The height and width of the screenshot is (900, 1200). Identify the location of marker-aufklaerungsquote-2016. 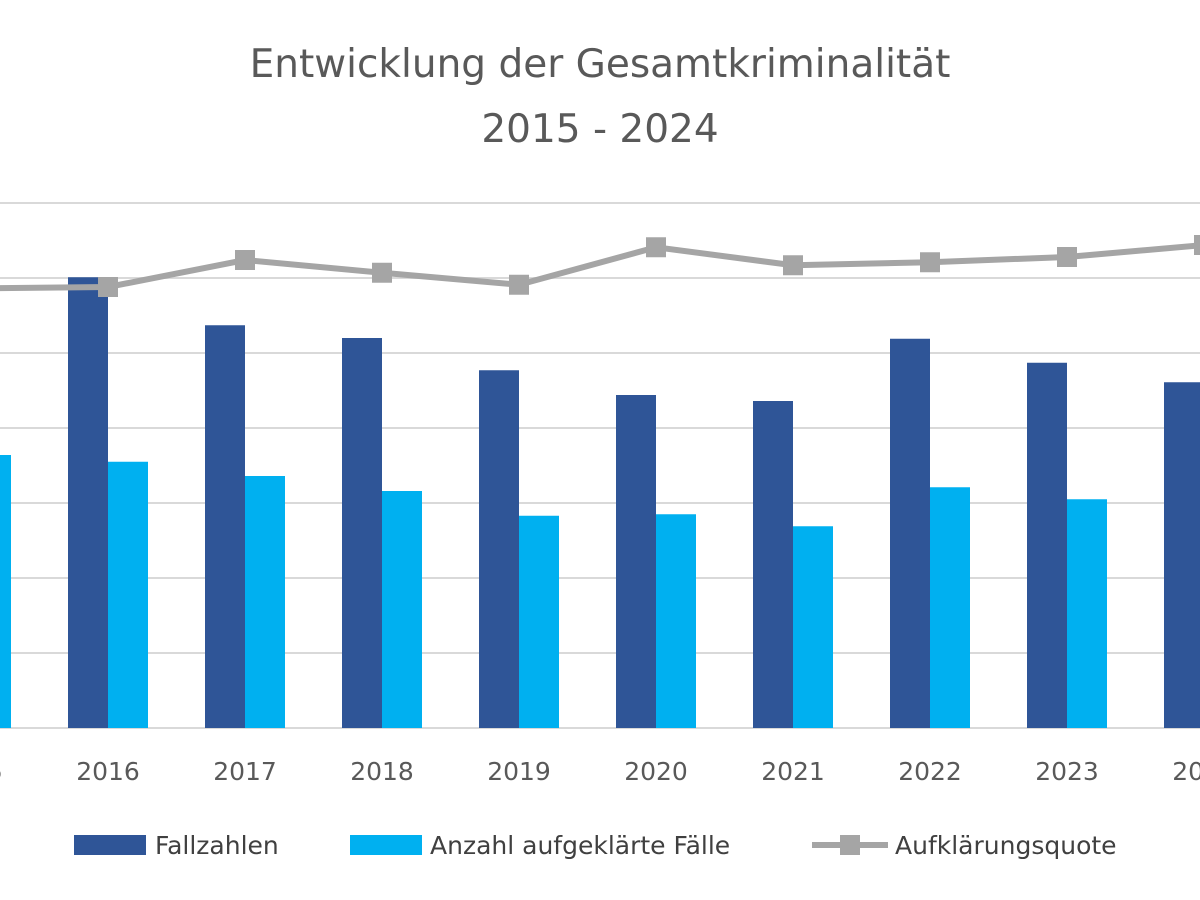
(108, 287).